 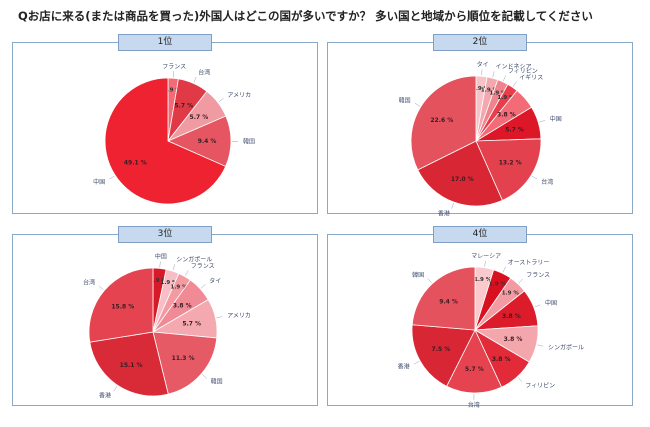 I want to click on slice-value-label: 15.8 %, so click(x=122, y=306).